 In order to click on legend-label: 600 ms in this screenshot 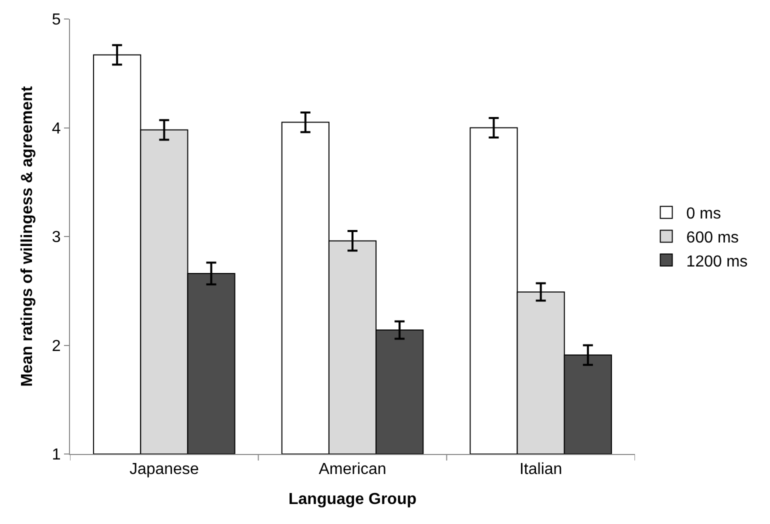, I will do `click(712, 237)`.